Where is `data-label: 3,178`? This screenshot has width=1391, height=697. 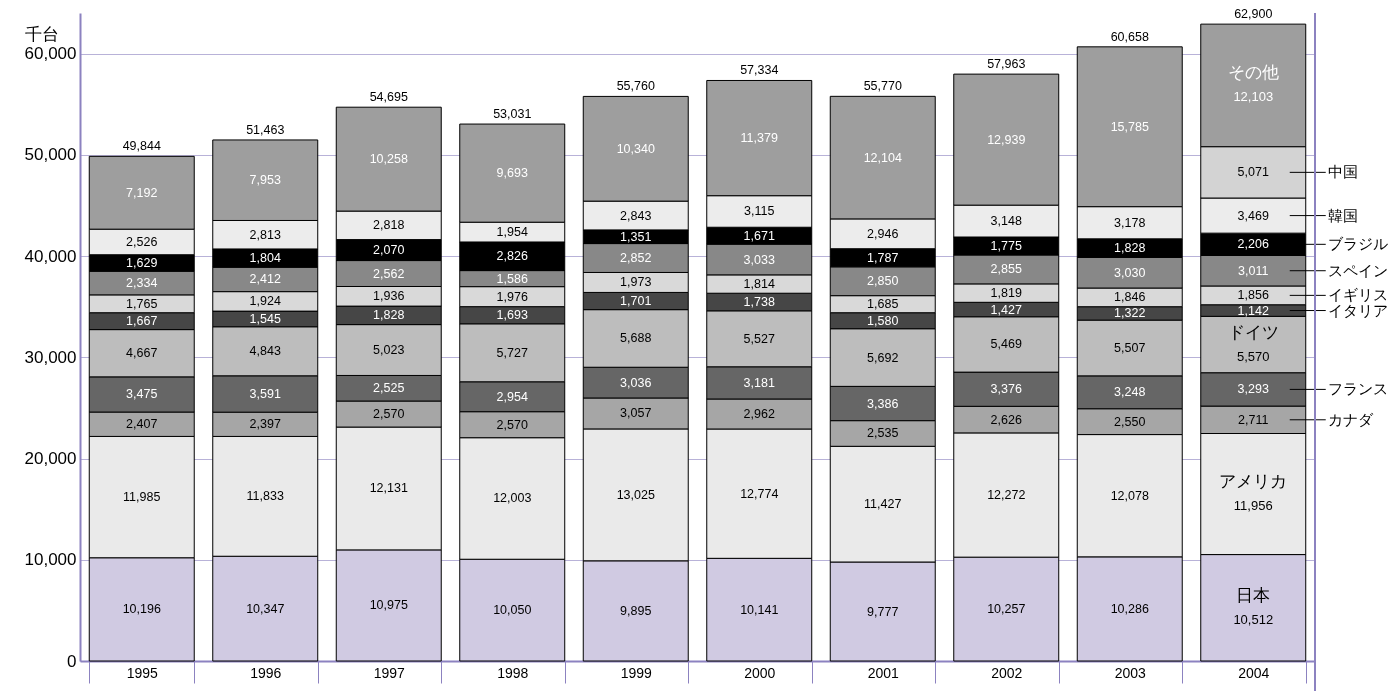
data-label: 3,178 is located at coordinates (1130, 222).